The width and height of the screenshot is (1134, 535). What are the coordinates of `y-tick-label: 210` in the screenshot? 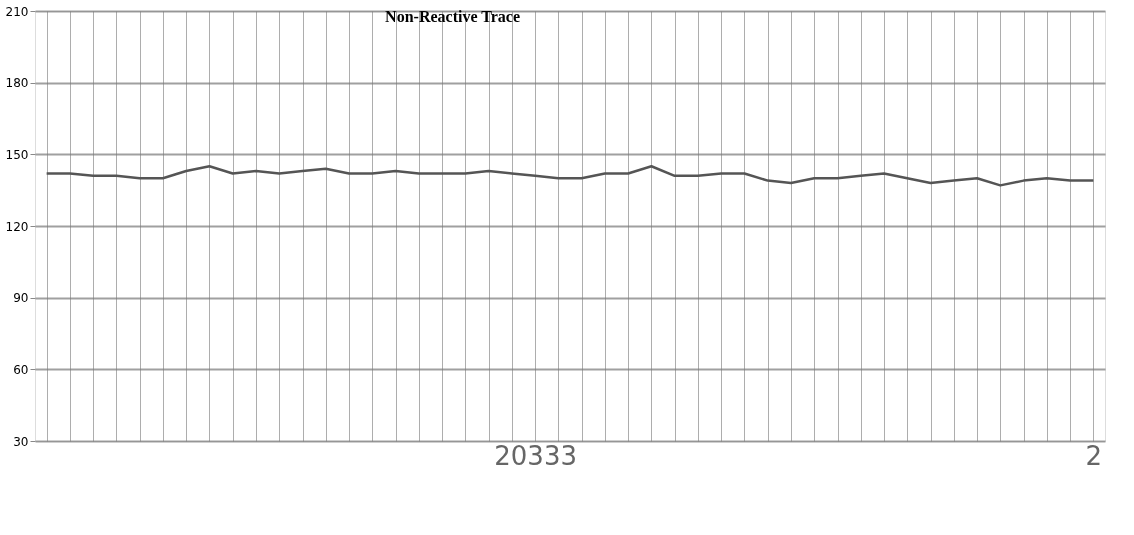 It's located at (17, 11).